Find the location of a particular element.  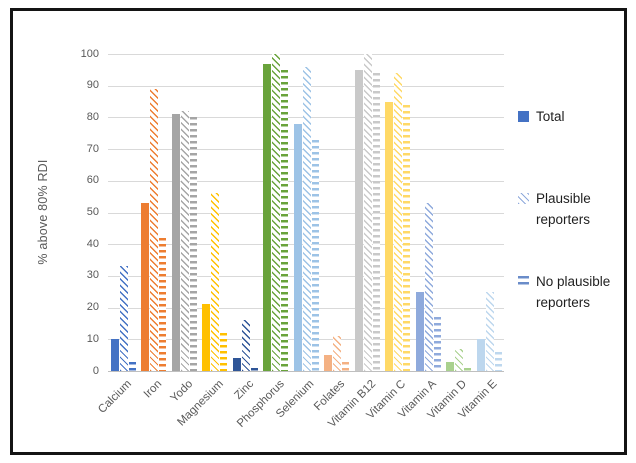

category-group-folates: Folates is located at coordinates (331, 233).